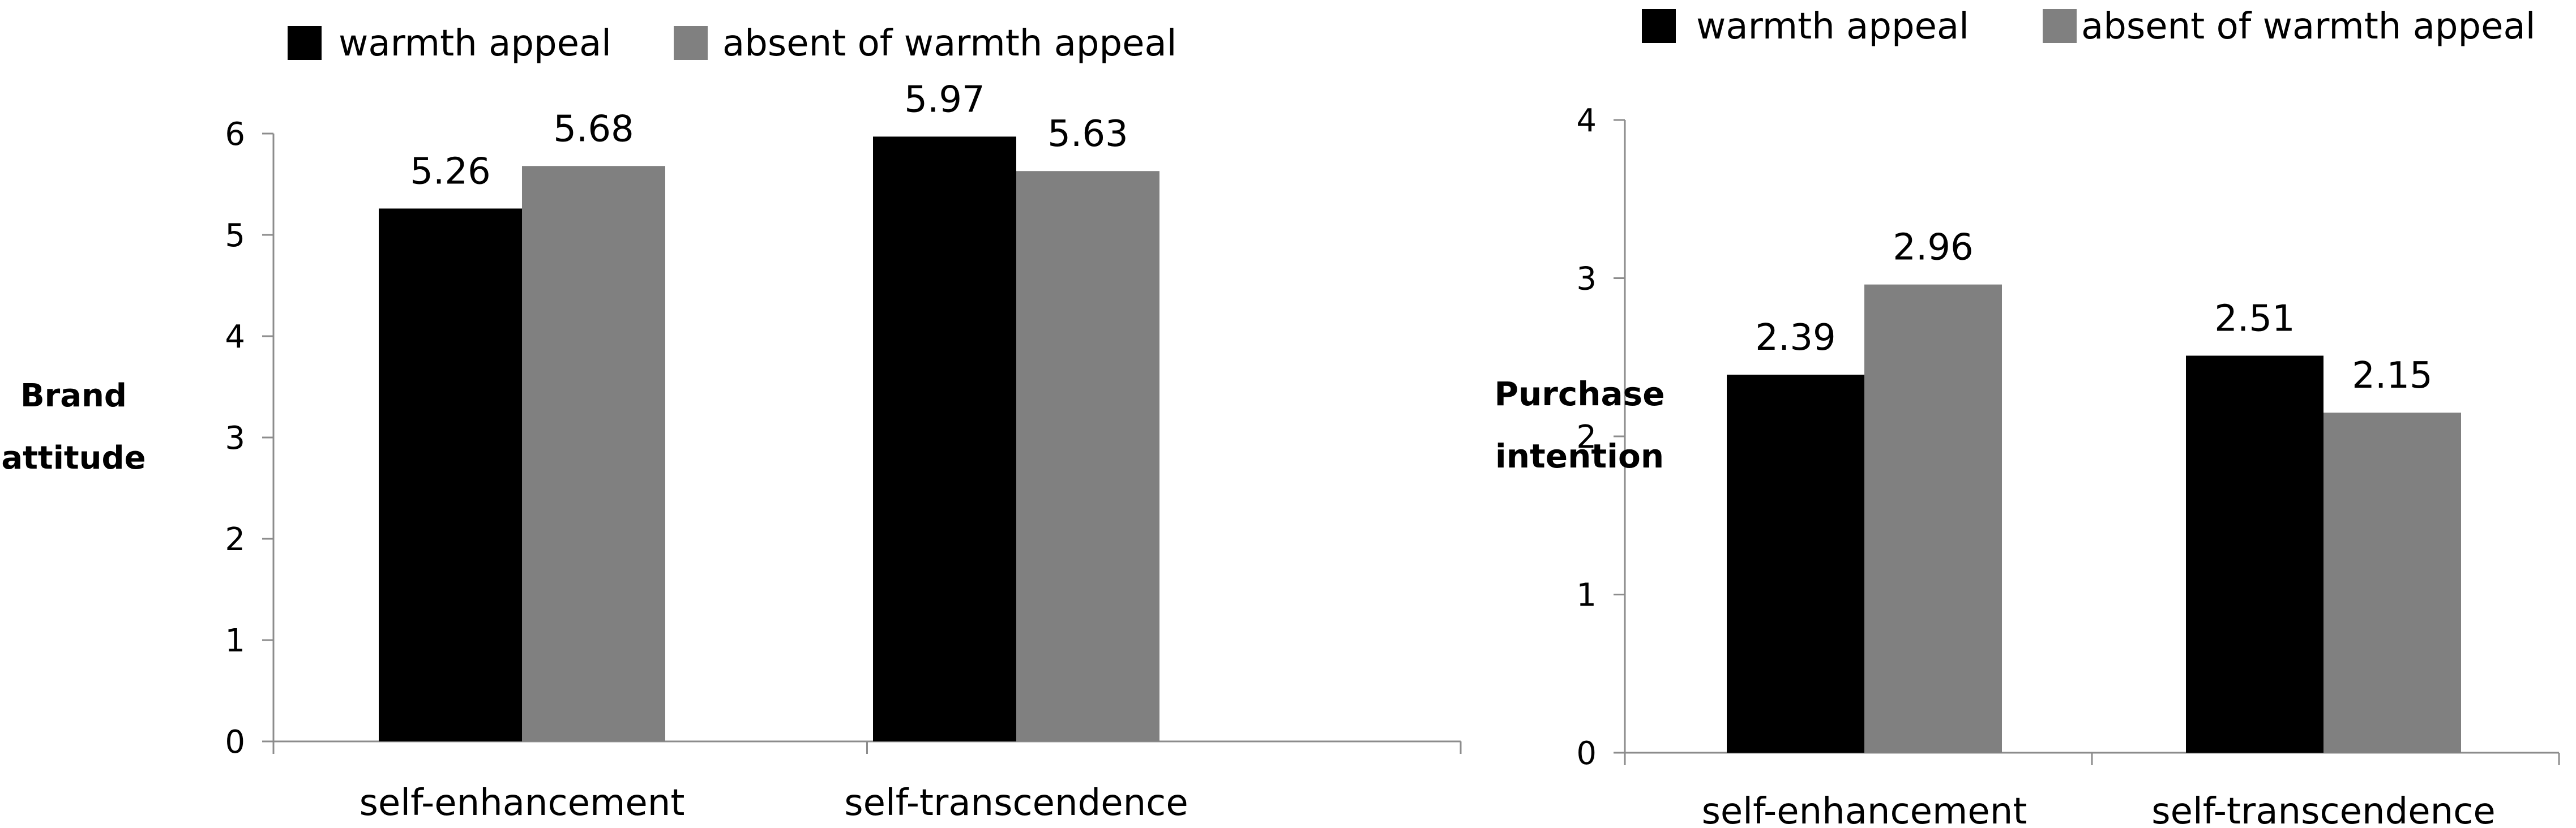  I want to click on chart1-legend-label: warmth appeal, so click(475, 44).